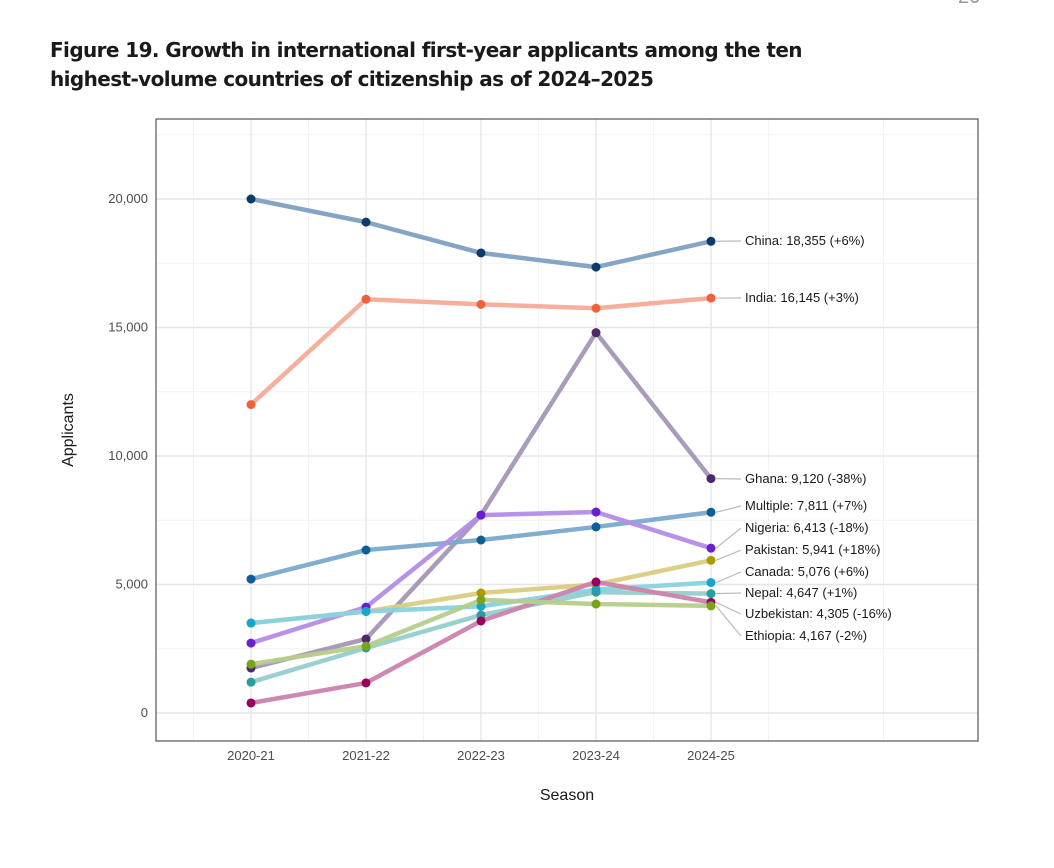  Describe the element at coordinates (805, 240) in the screenshot. I see `series-label: China: 18,355 (+6%)` at that location.